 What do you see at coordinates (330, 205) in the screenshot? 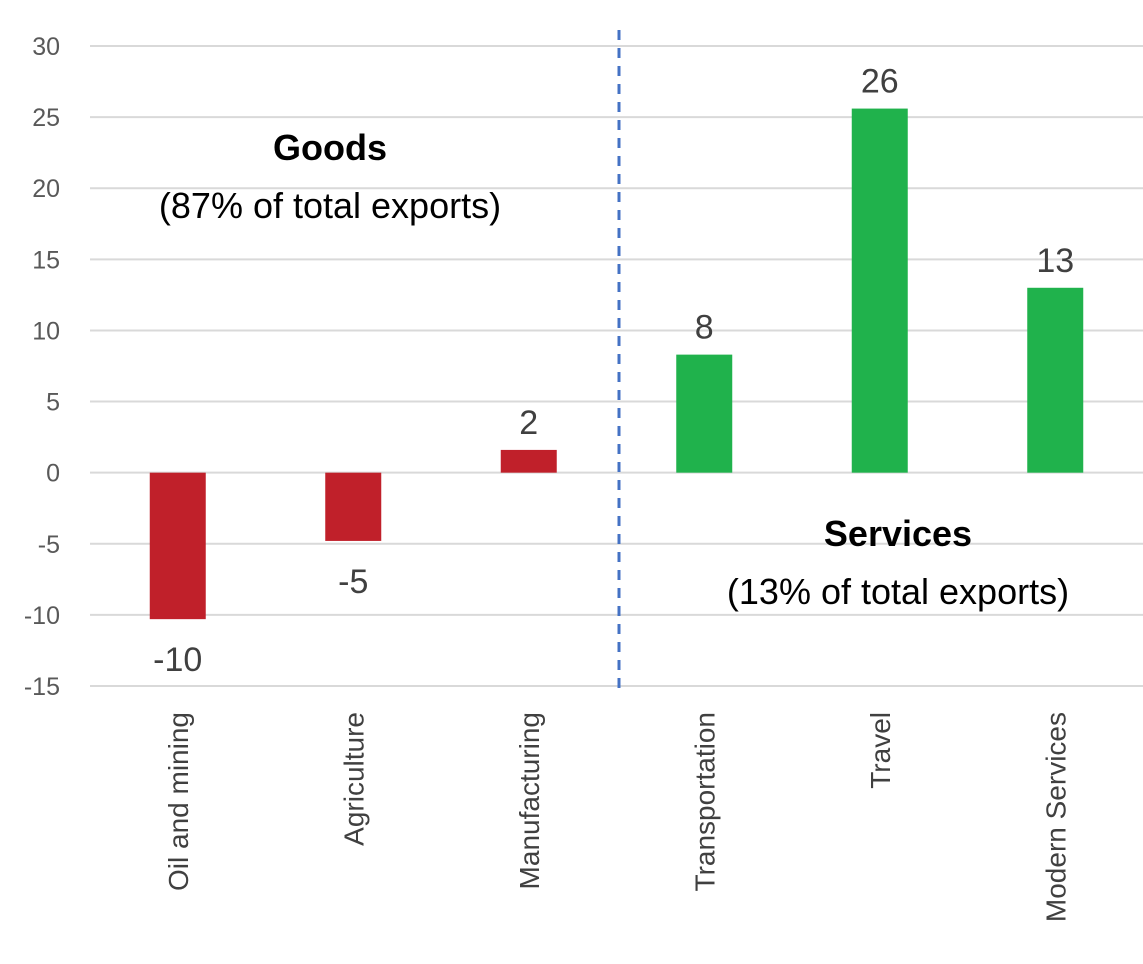
I see `goods-share: (87% of total exports)` at bounding box center [330, 205].